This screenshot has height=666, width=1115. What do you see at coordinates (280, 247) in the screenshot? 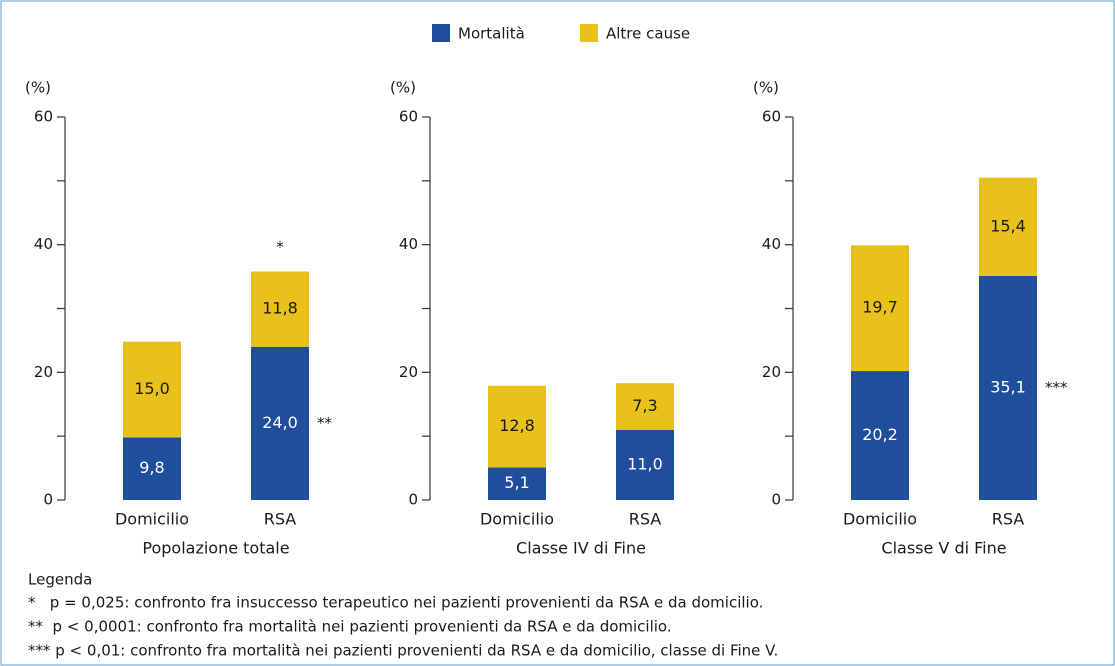
I see `annotation: *` at bounding box center [280, 247].